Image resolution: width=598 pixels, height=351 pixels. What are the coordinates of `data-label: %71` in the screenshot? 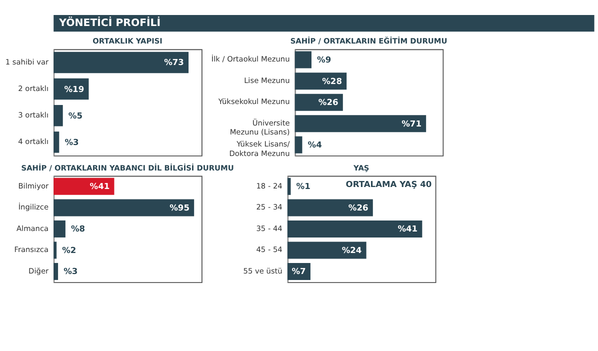 It's located at (412, 123).